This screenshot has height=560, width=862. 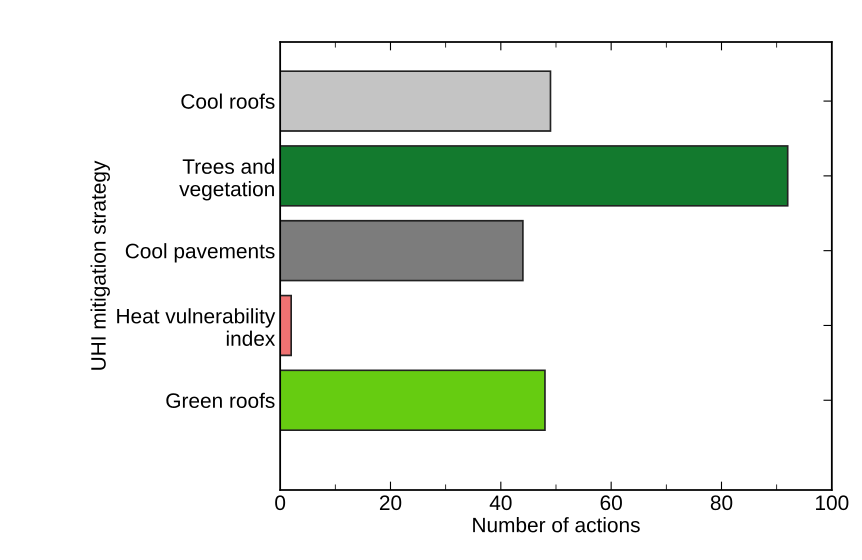 I want to click on y-tick-label: Cool pavements, so click(x=200, y=253).